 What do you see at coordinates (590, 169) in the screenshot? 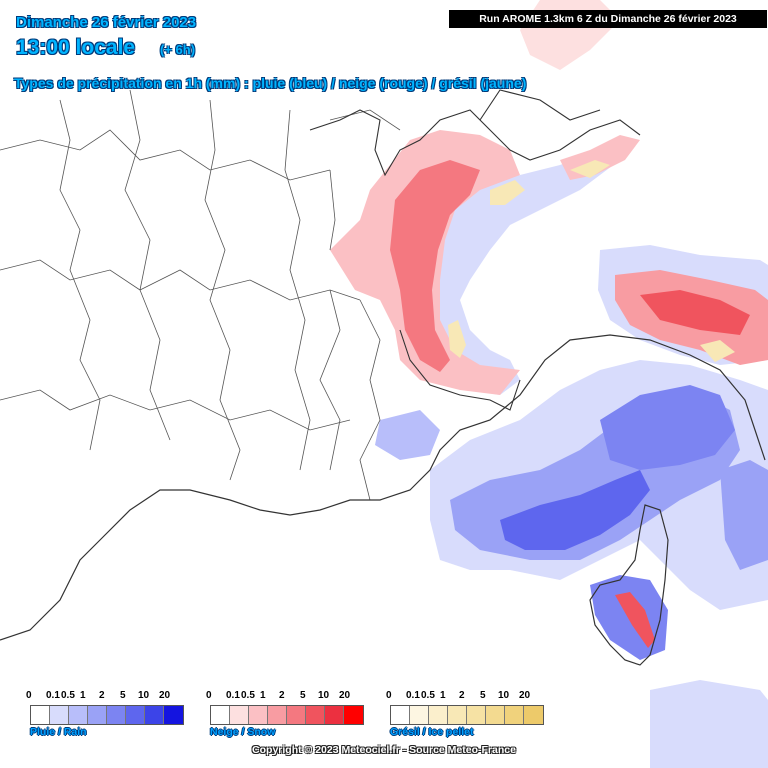
I see `ice-field-northeast` at bounding box center [590, 169].